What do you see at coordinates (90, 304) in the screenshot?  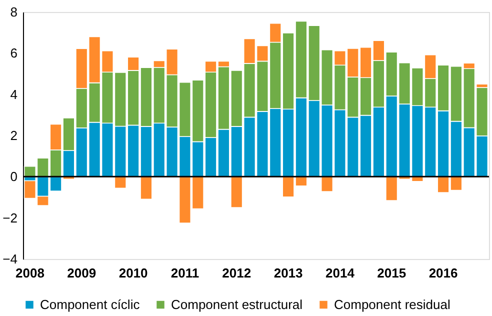 I see `legend-label: Component cíclic` at bounding box center [90, 304].